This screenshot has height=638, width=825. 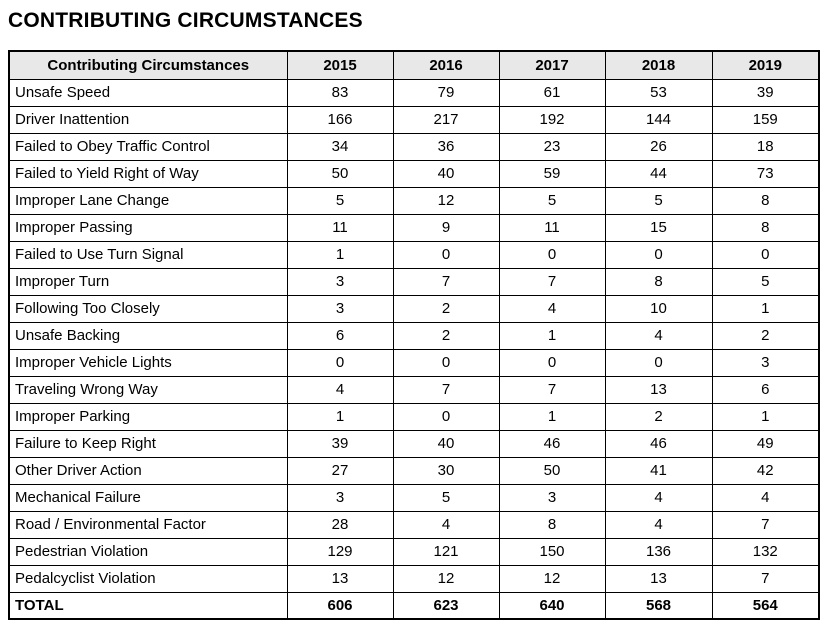 What do you see at coordinates (658, 92) in the screenshot?
I see `value-cell-2018: 53` at bounding box center [658, 92].